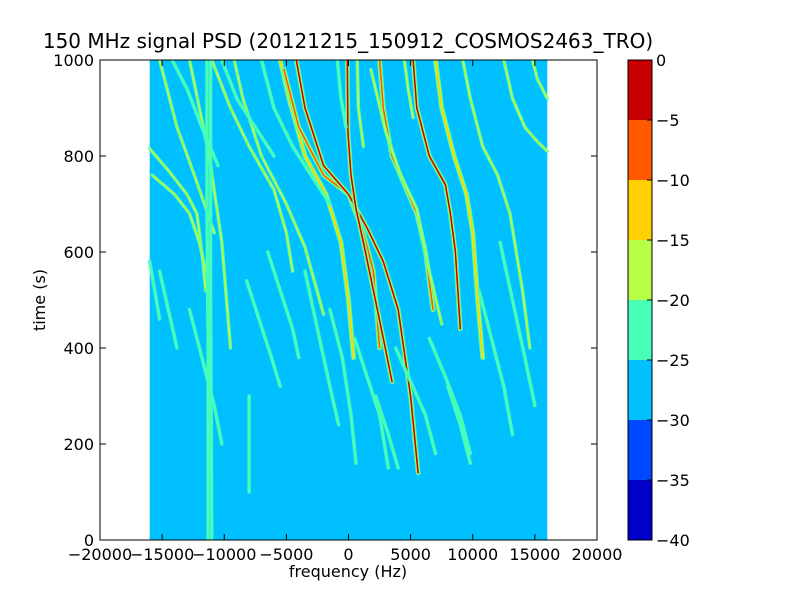 The width and height of the screenshot is (800, 600). What do you see at coordinates (673, 240) in the screenshot?
I see `colorbar-tick-label: −15` at bounding box center [673, 240].